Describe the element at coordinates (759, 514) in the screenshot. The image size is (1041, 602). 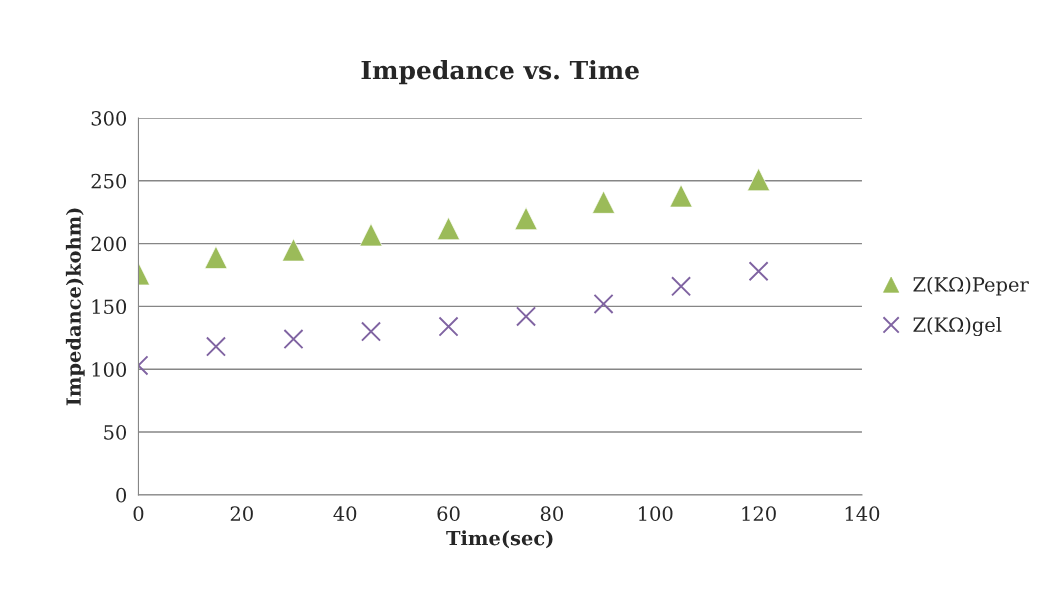
I see `x-tick-label: 120` at that location.